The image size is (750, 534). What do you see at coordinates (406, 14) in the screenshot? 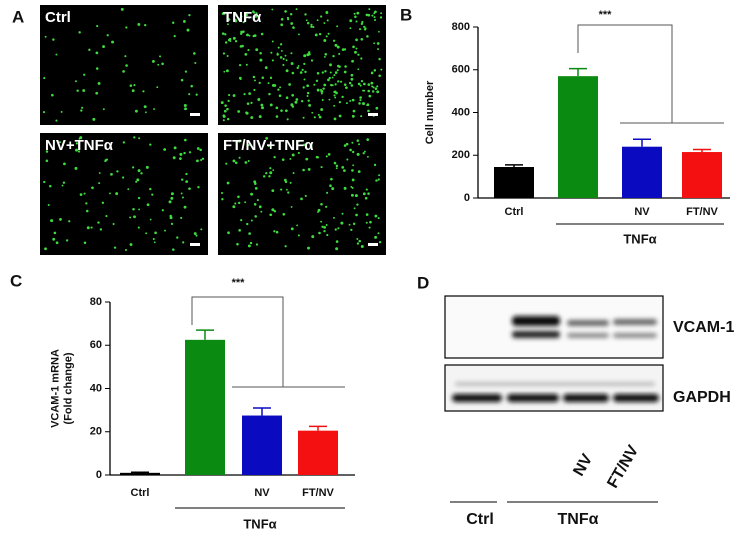
I see `panel-label: B` at bounding box center [406, 14].